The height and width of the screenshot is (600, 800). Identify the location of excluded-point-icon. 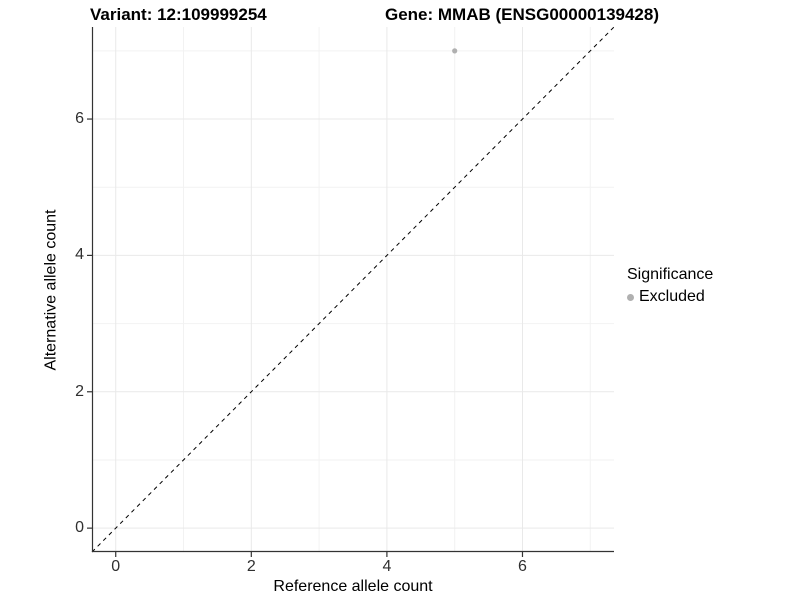
(630, 297).